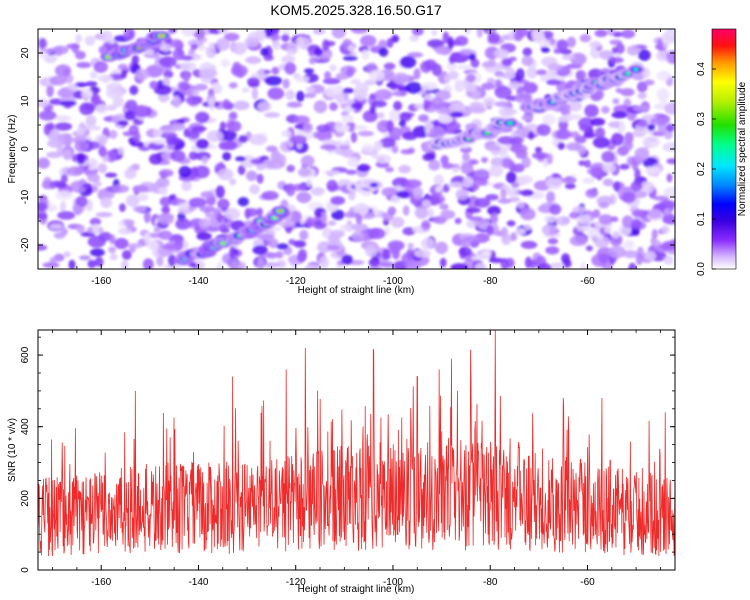 This screenshot has width=750, height=600. I want to click on colorbar-gradient, so click(724, 149).